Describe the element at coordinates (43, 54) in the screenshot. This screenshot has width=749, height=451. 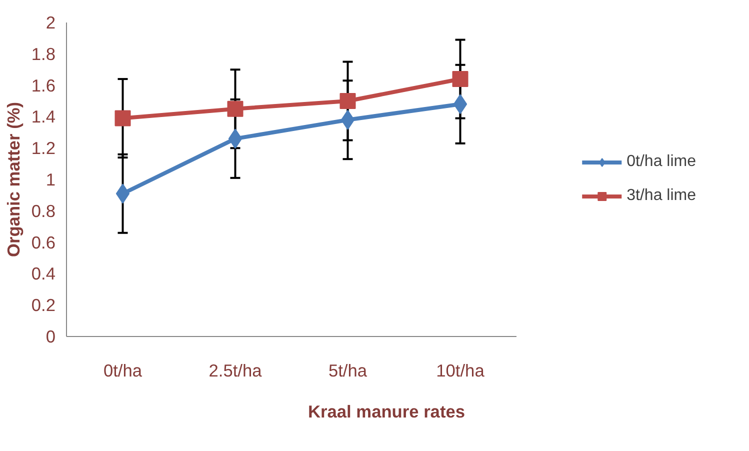
I see `y-tick-label: 1.8` at that location.